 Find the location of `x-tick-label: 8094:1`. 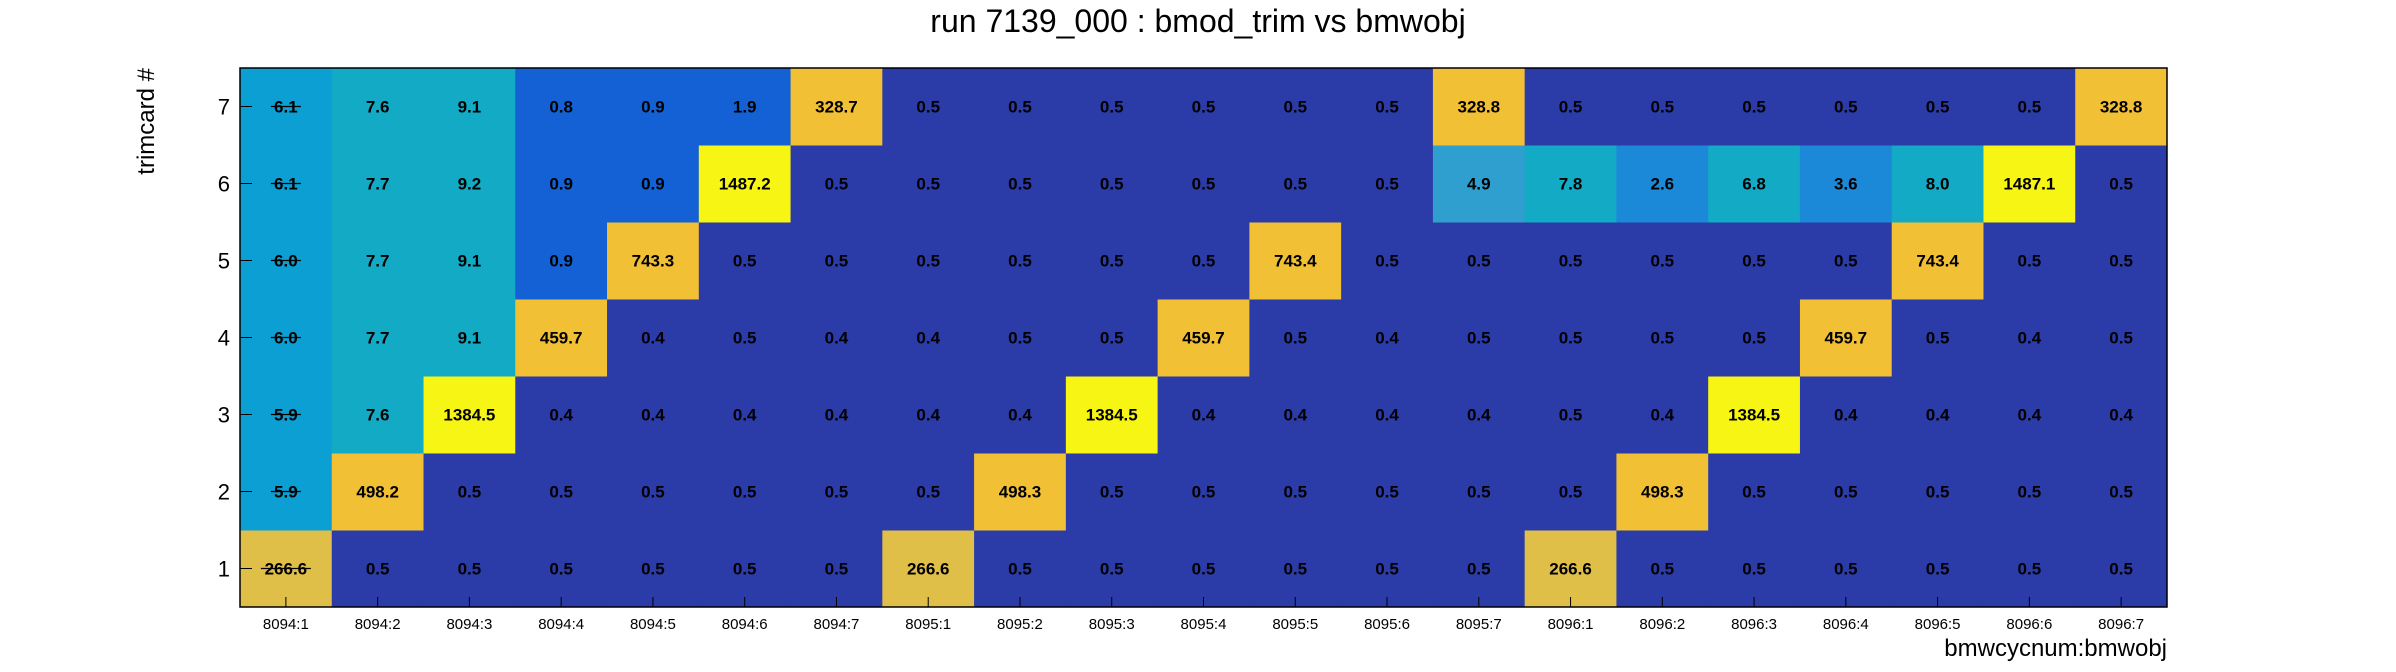

x-tick-label: 8094:1 is located at coordinates (286, 624).